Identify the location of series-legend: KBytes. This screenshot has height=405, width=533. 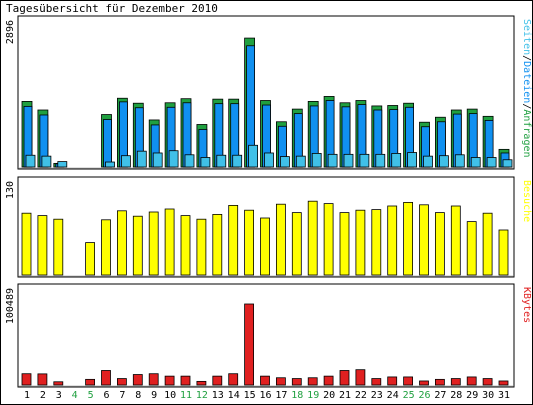
(526, 305).